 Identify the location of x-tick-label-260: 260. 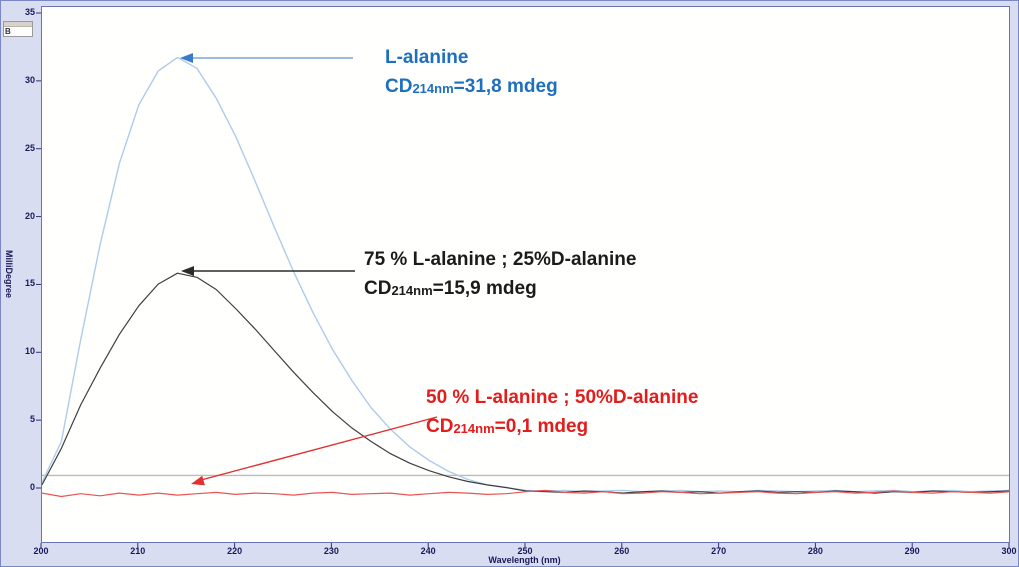
(622, 551).